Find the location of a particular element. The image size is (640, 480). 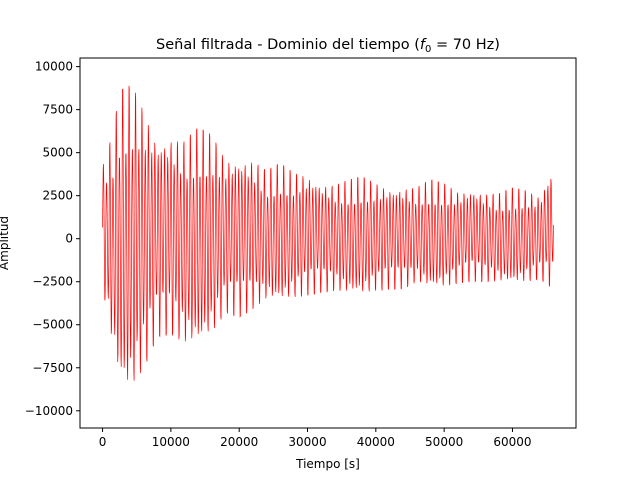

x-axis: 0 10000 20000 30000 40000 50000 60000 is located at coordinates (315, 438).